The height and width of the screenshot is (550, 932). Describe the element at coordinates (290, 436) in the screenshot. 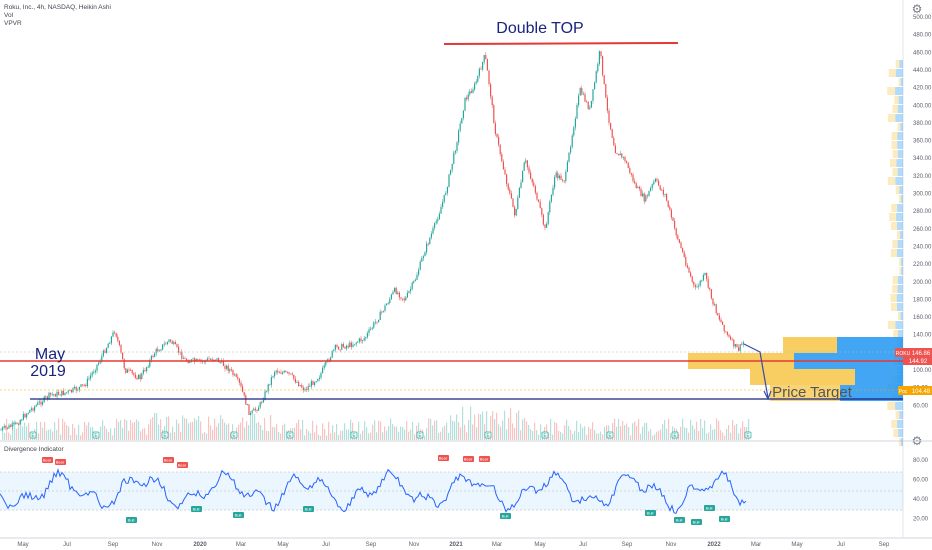

I see `earnings-letter: E` at that location.